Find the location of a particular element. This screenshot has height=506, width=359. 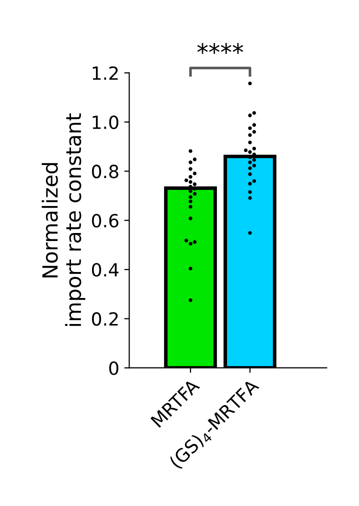

y-tick-label: 1.2 is located at coordinates (105, 73).